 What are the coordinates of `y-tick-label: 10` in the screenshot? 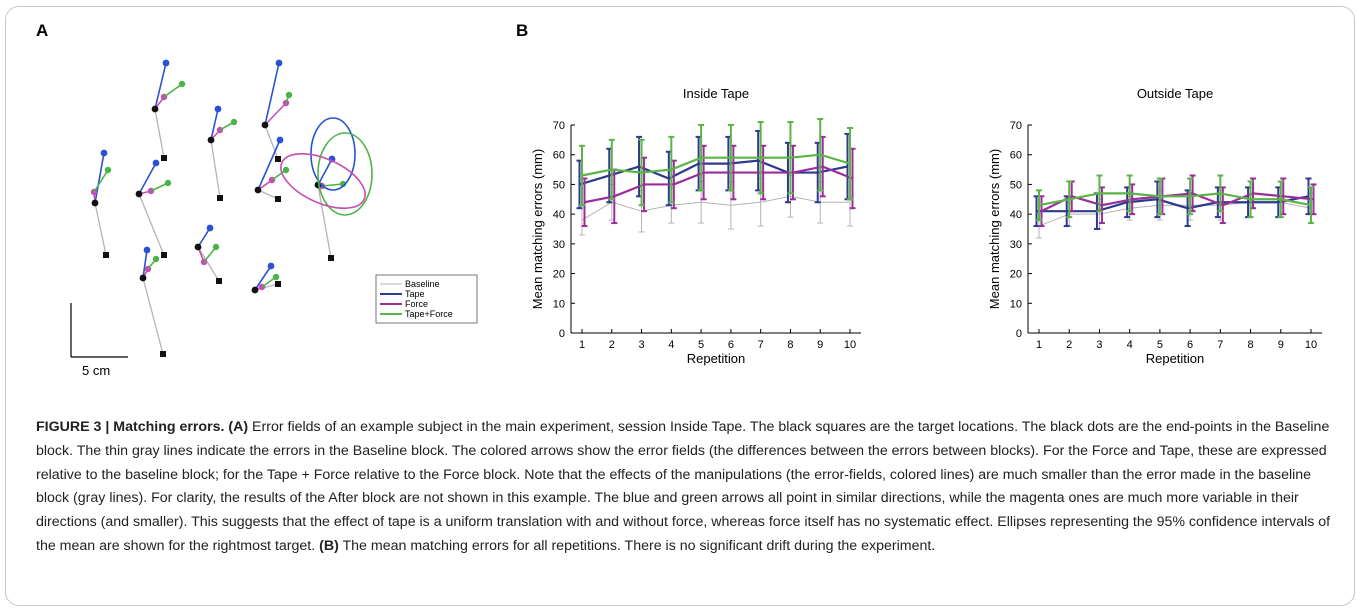 It's located at (1016, 304).